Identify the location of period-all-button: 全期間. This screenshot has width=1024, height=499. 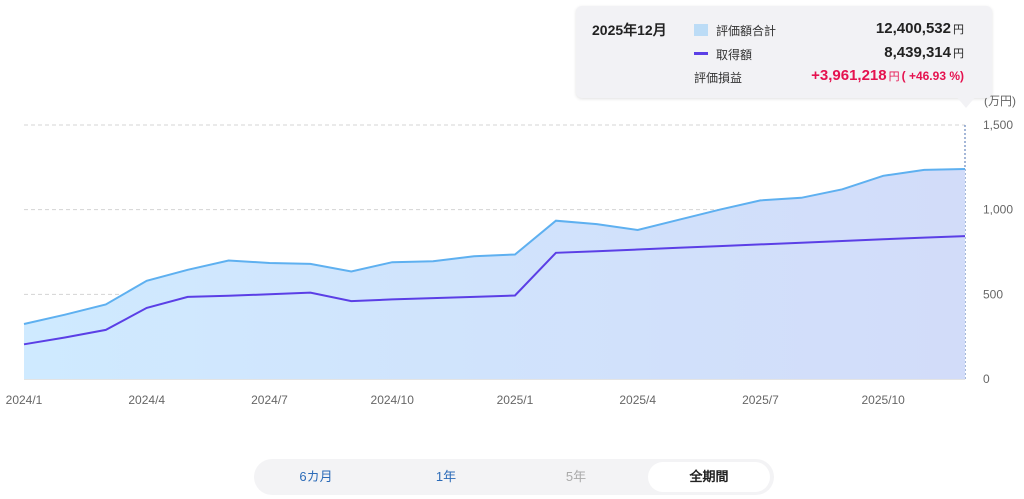
(709, 477).